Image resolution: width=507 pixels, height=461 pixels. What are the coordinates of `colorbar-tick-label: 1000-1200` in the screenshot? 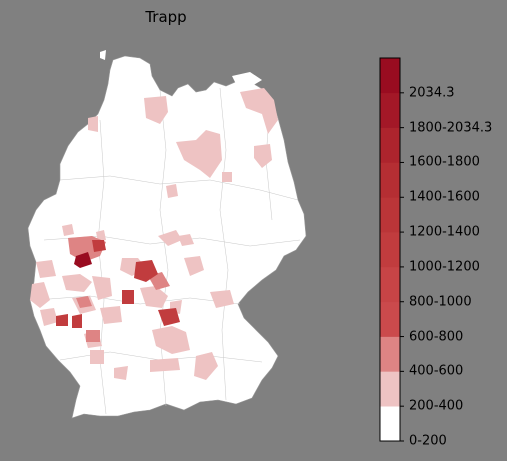 It's located at (444, 267).